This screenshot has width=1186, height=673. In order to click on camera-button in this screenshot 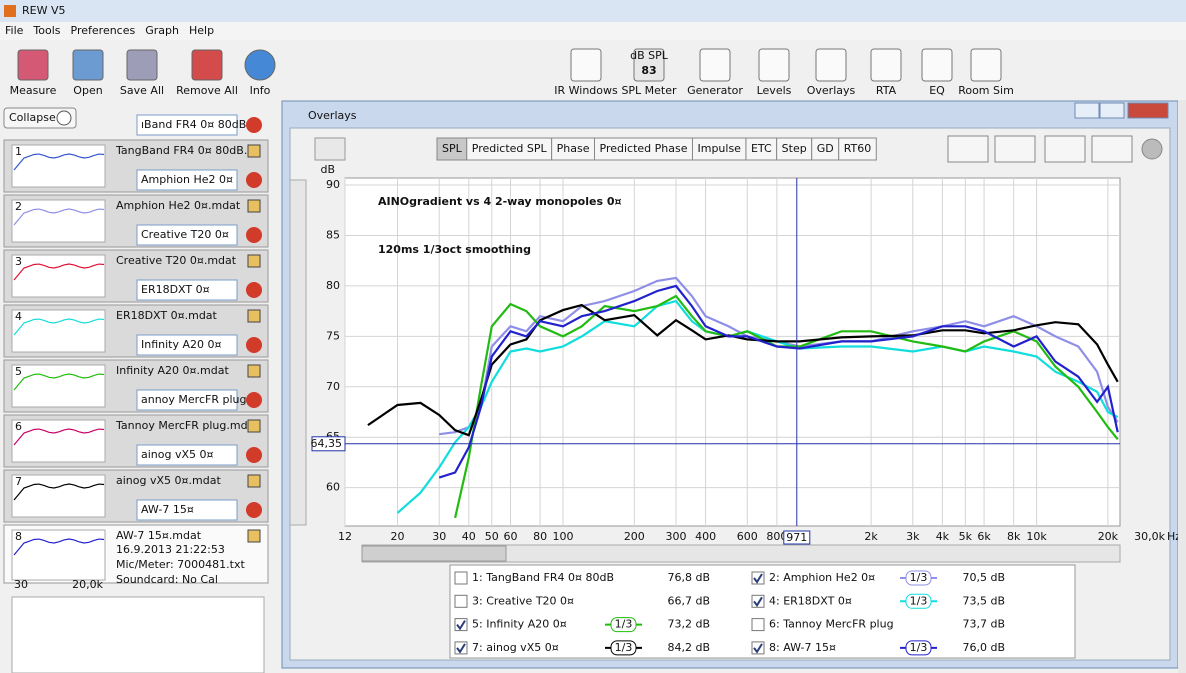, I will do `click(330, 149)`.